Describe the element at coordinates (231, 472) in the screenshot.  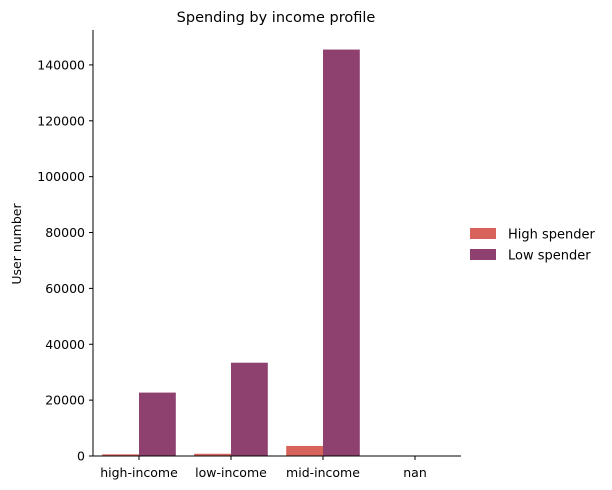
I see `x-tick-label-low-income: low-income` at that location.